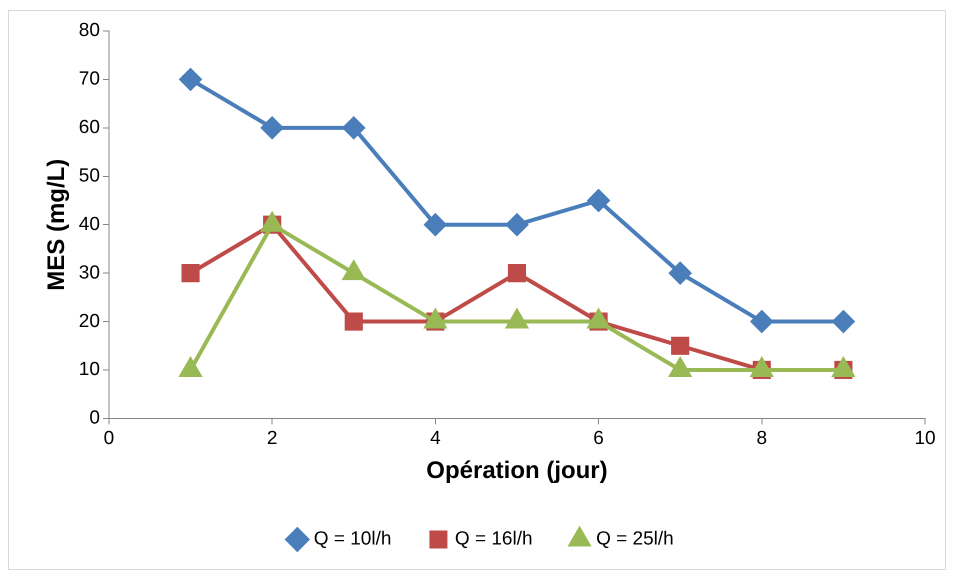  Describe the element at coordinates (89, 321) in the screenshot. I see `y-tick-label: 20` at that location.